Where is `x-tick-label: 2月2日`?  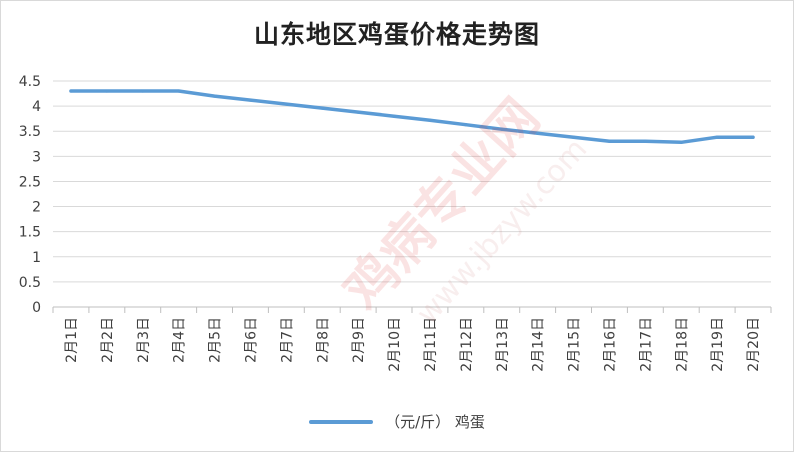 x-tick-label: 2月2日 is located at coordinates (108, 340).